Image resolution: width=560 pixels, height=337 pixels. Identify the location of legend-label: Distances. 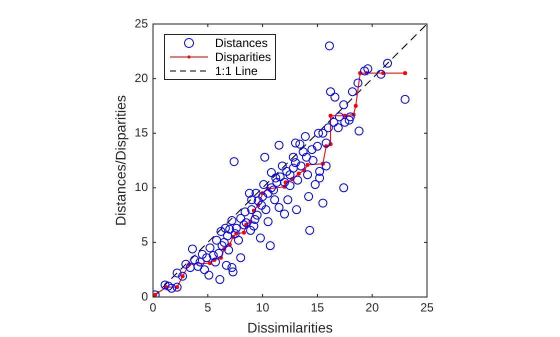
(241, 43).